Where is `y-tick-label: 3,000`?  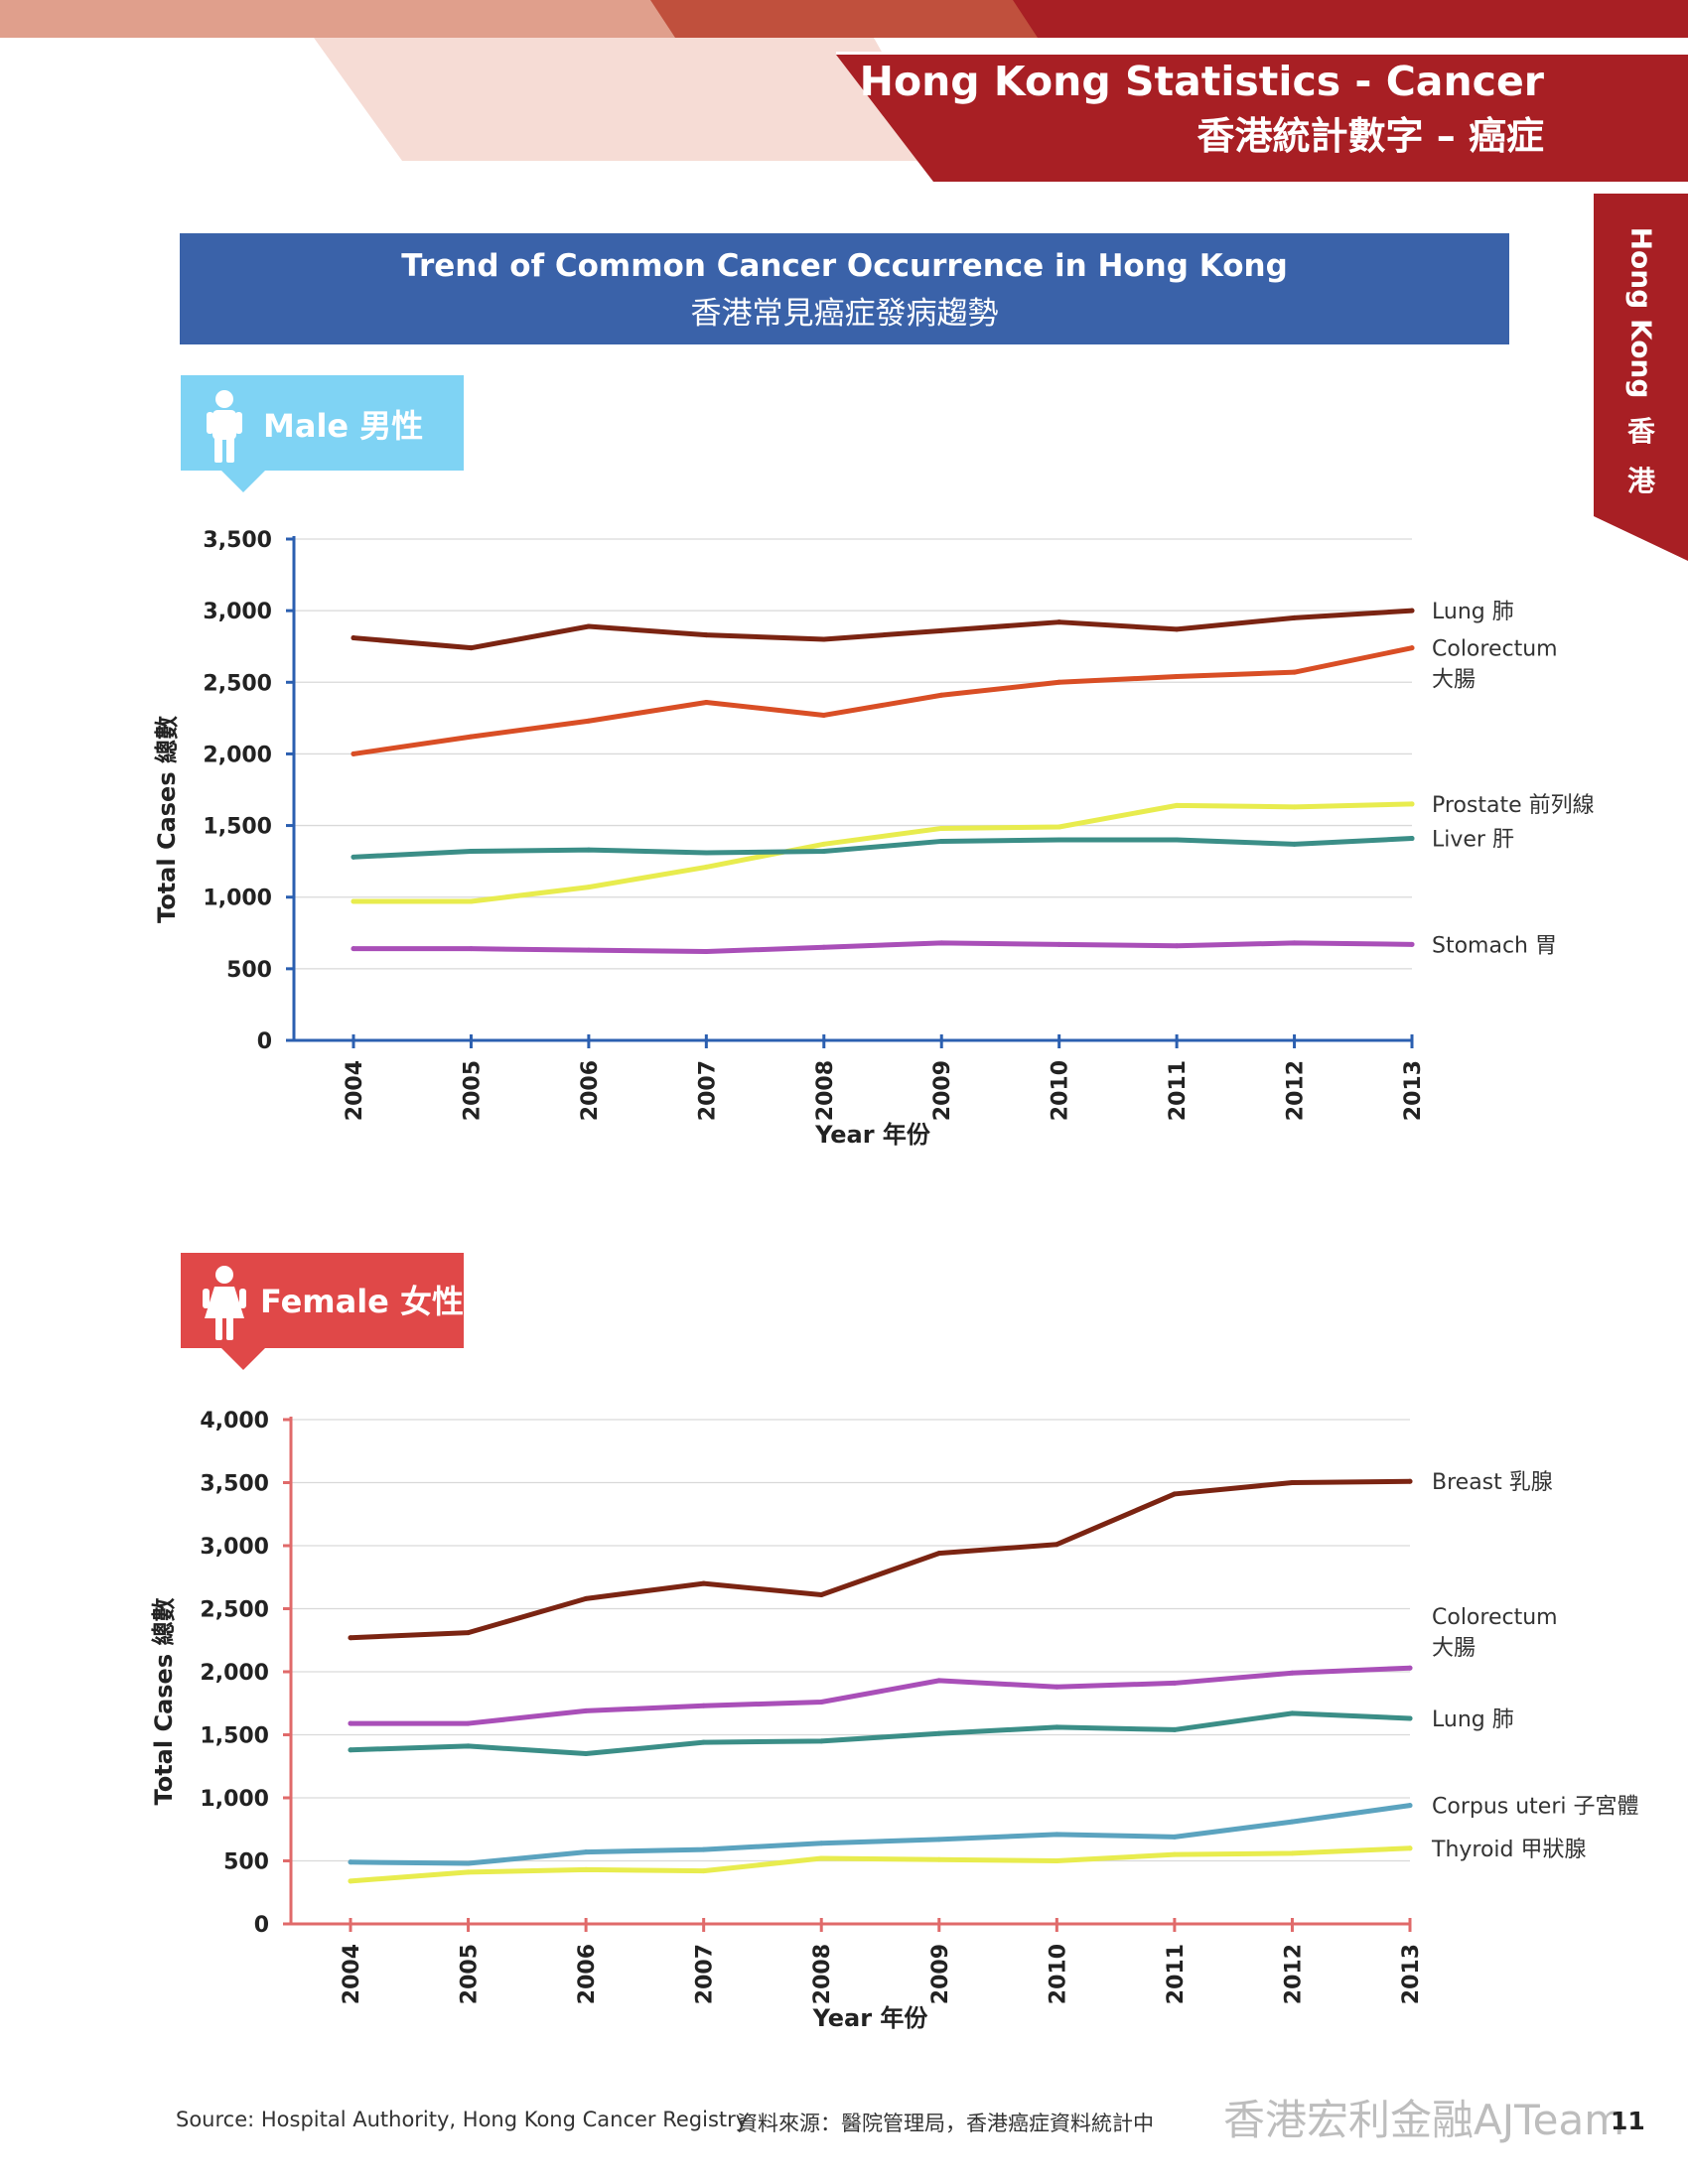 y-tick-label: 3,000 is located at coordinates (234, 1547).